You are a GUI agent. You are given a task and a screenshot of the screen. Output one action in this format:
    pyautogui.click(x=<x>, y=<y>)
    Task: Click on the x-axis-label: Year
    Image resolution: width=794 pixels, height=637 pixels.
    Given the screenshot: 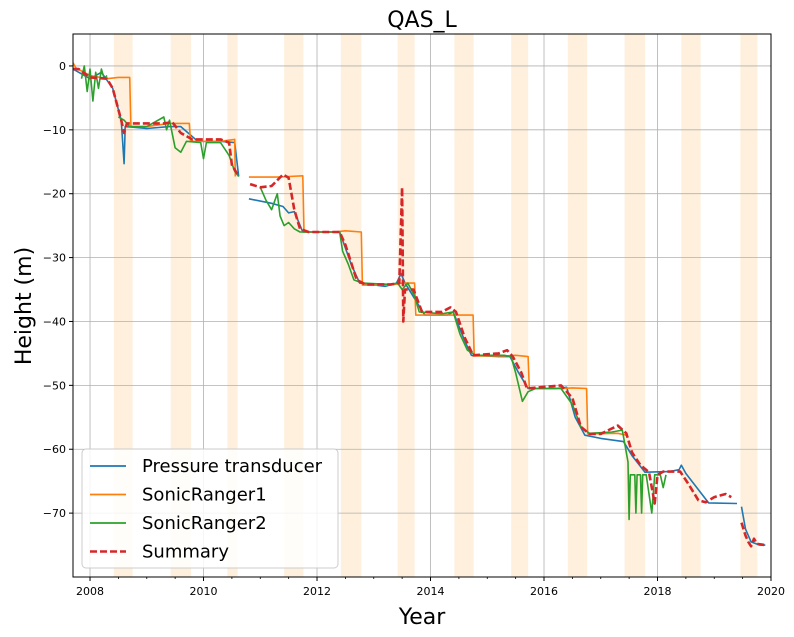 What is the action you would take?
    pyautogui.click(x=422, y=617)
    